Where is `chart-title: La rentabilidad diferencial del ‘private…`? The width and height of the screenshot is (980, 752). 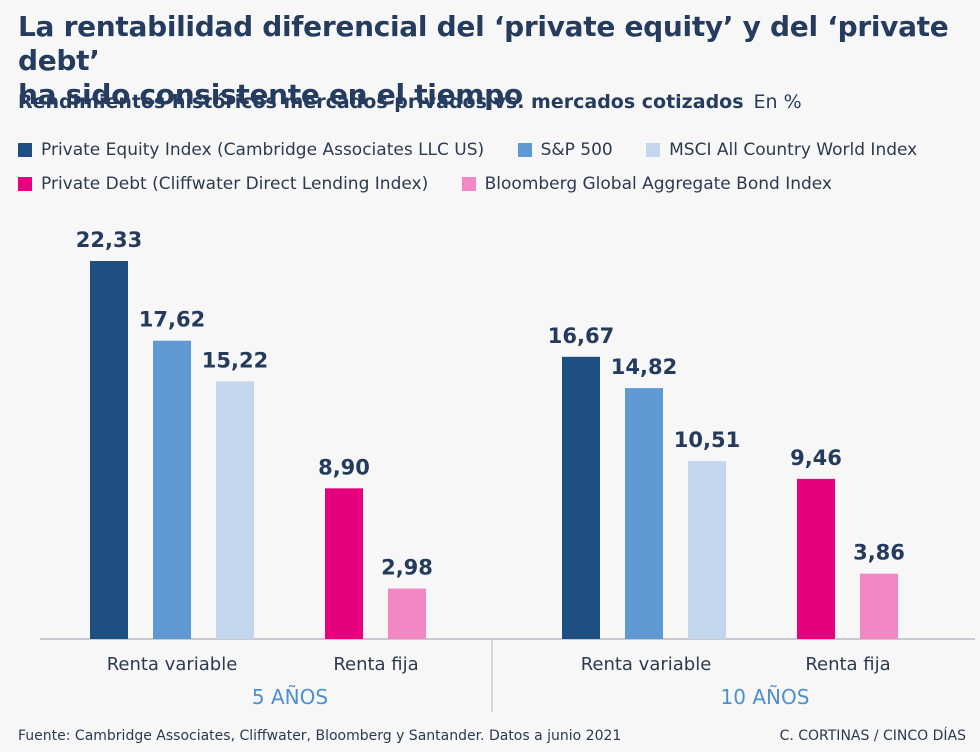 chart-title: La rentabilidad diferencial del ‘private… is located at coordinates (493, 61).